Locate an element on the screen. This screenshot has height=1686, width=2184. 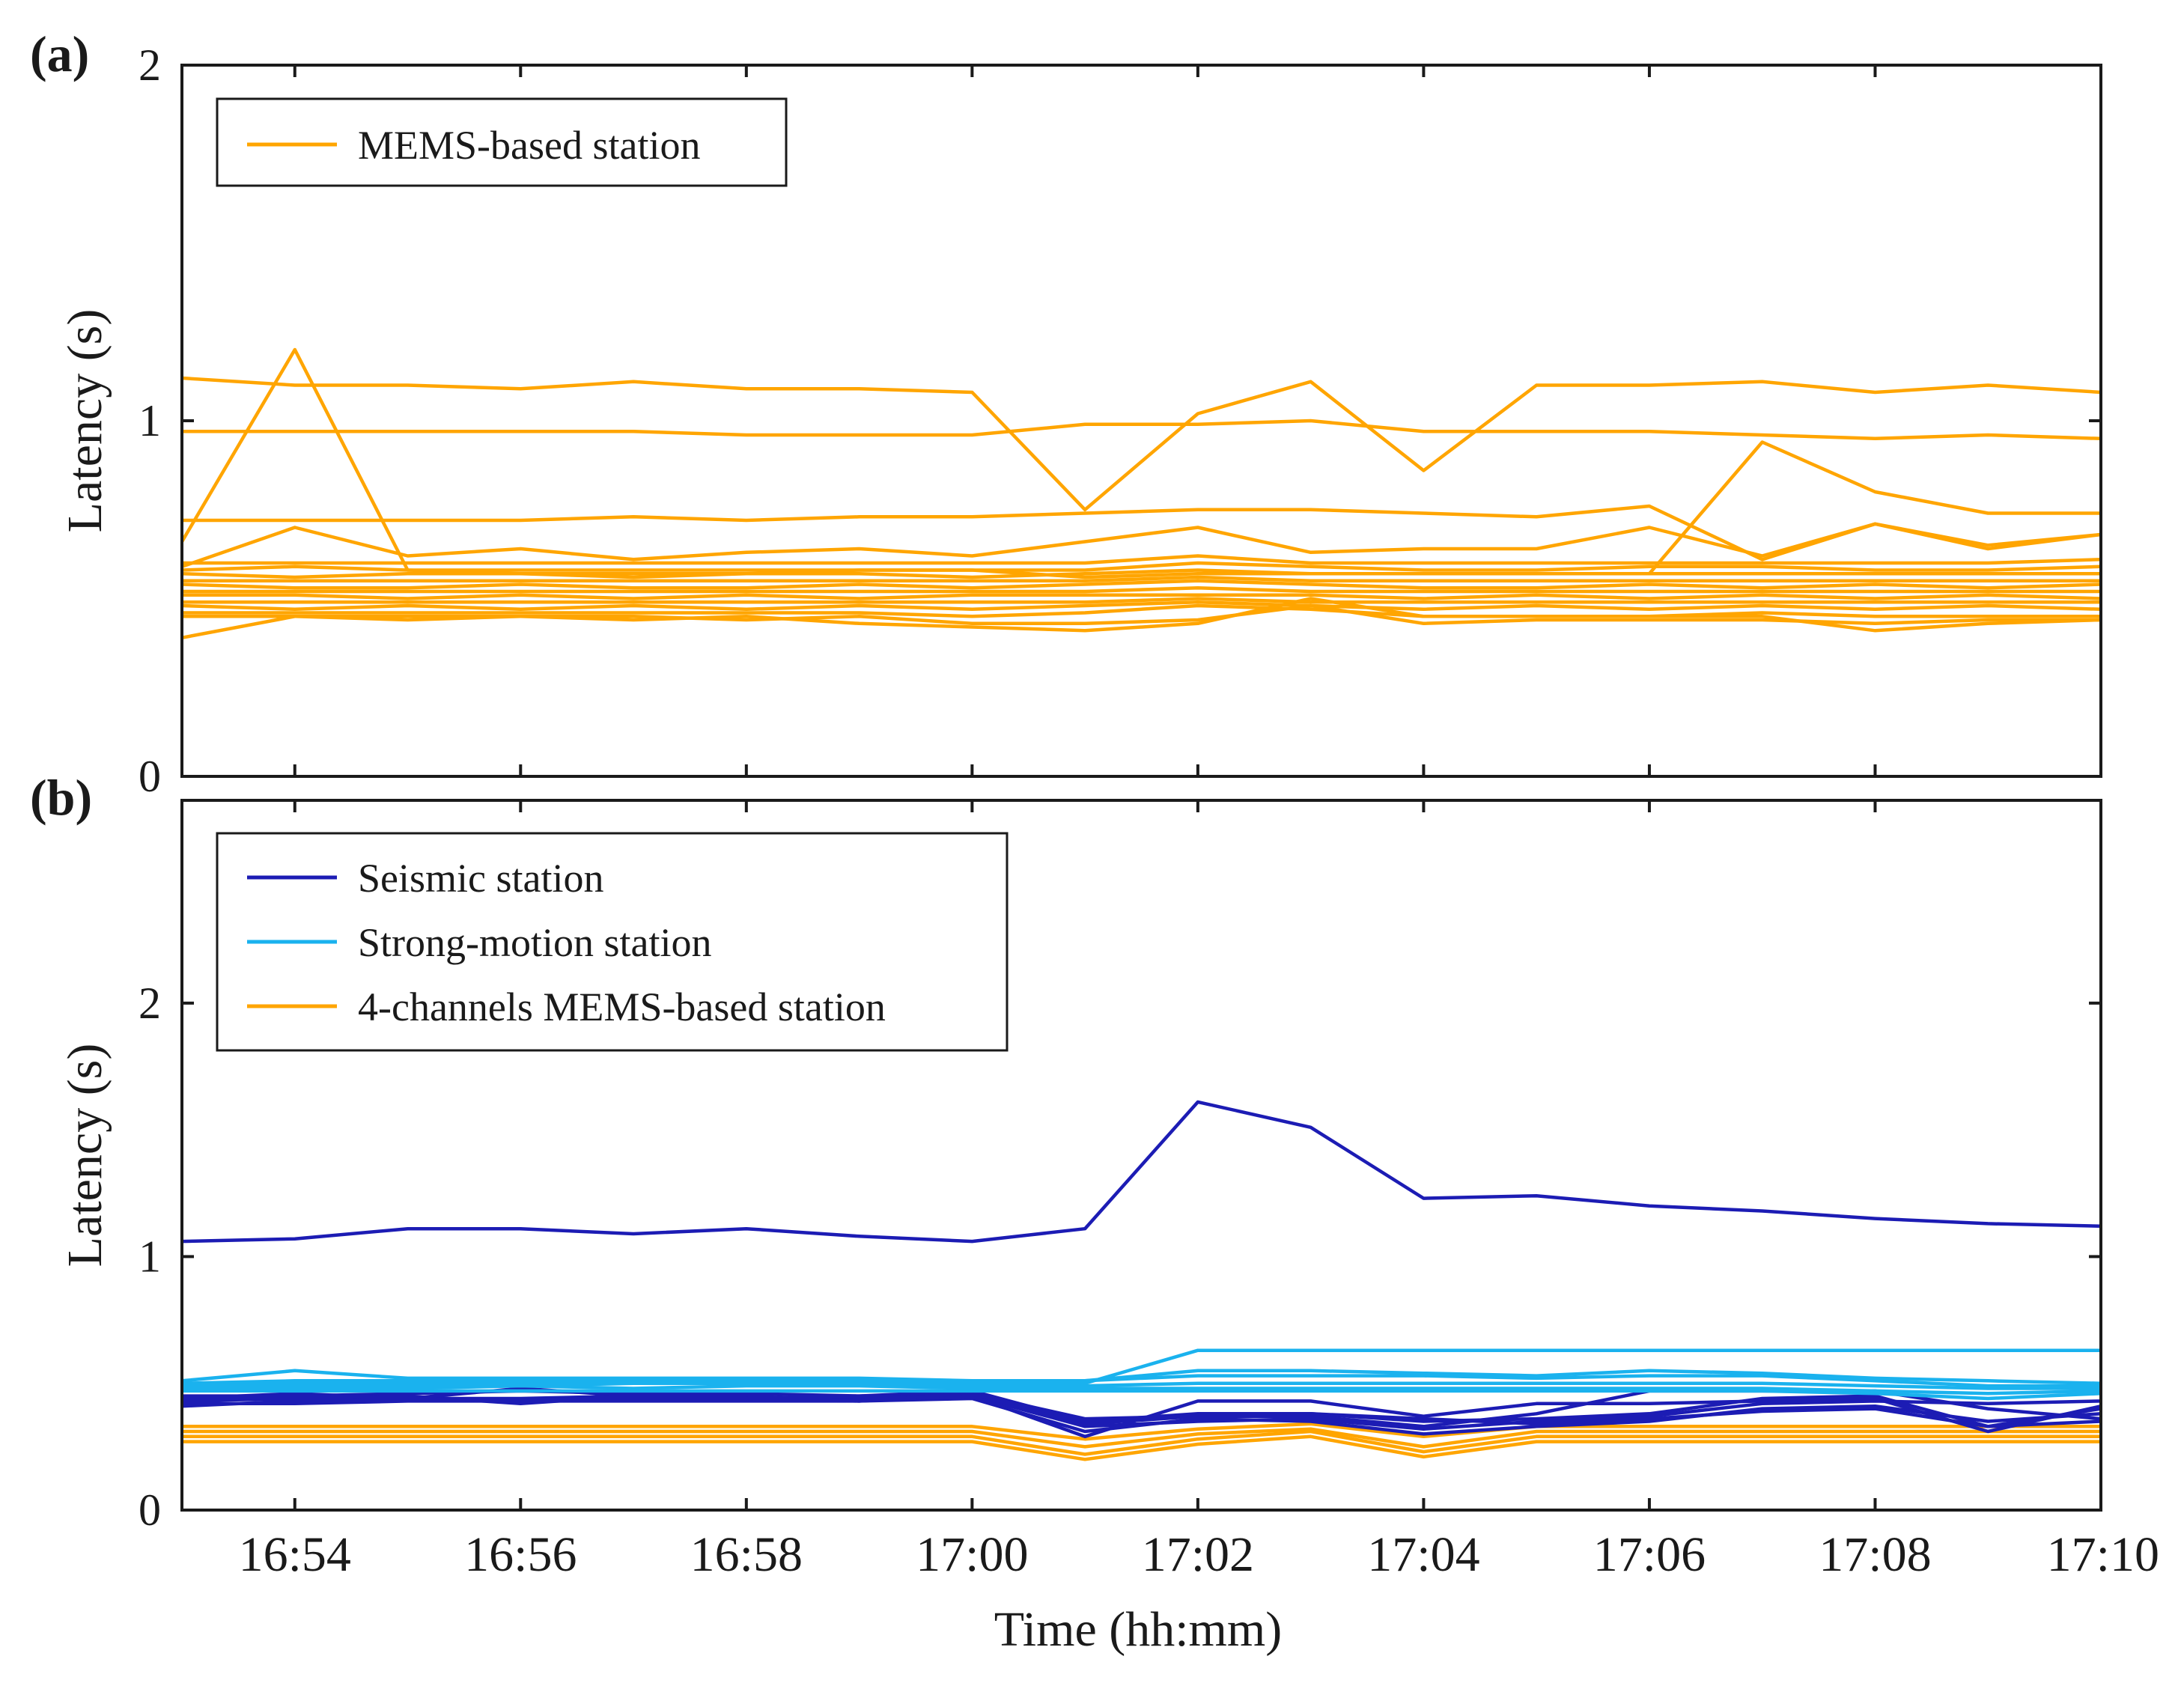
panel-a-tag: (a) is located at coordinates (59, 53).